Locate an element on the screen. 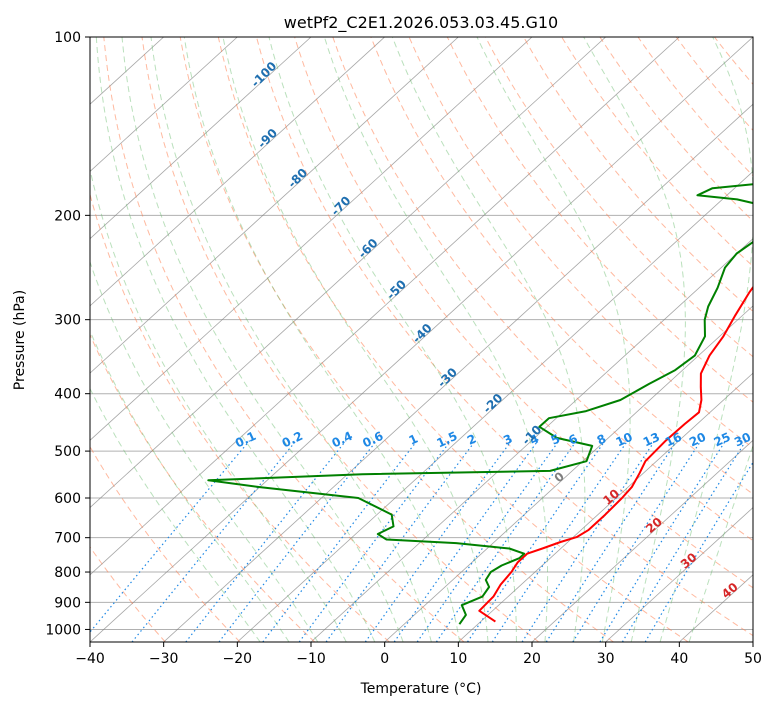 The height and width of the screenshot is (708, 775). x-tick-label: −10 is located at coordinates (311, 659).